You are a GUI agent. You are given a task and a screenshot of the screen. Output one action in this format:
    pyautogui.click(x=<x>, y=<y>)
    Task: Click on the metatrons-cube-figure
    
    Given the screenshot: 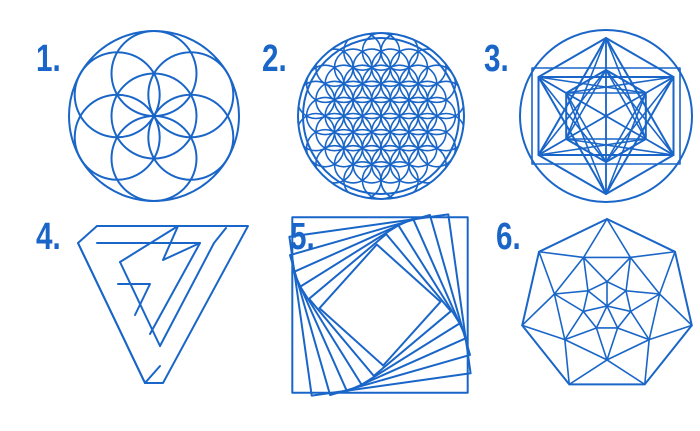 What is the action you would take?
    pyautogui.click(x=606, y=116)
    